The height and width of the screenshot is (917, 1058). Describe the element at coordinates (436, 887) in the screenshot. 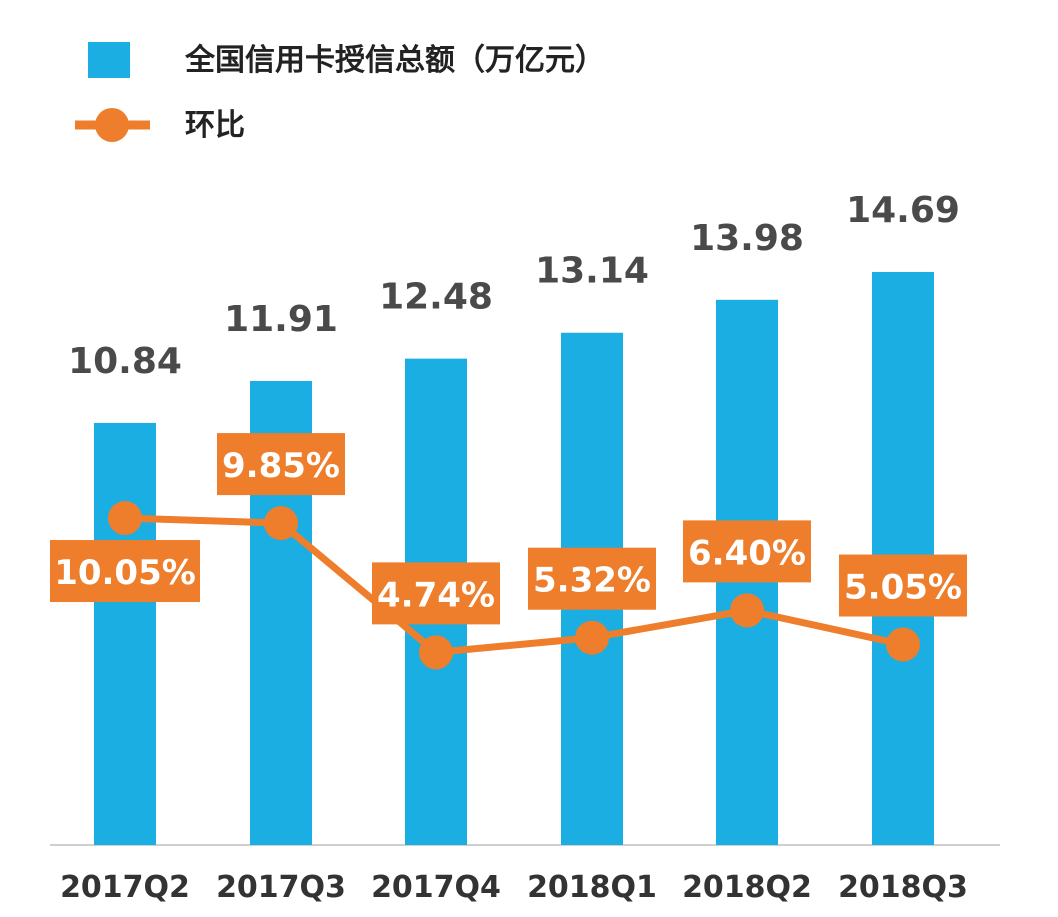

I see `x-tick-2017Q4: 2017Q4` at that location.